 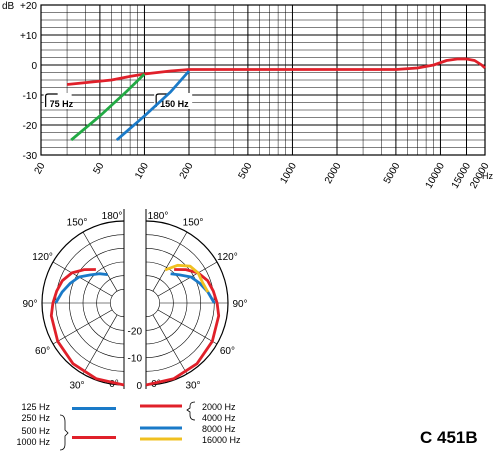 What do you see at coordinates (28, 36) in the screenshot?
I see `y-tick-label: +10` at bounding box center [28, 36].